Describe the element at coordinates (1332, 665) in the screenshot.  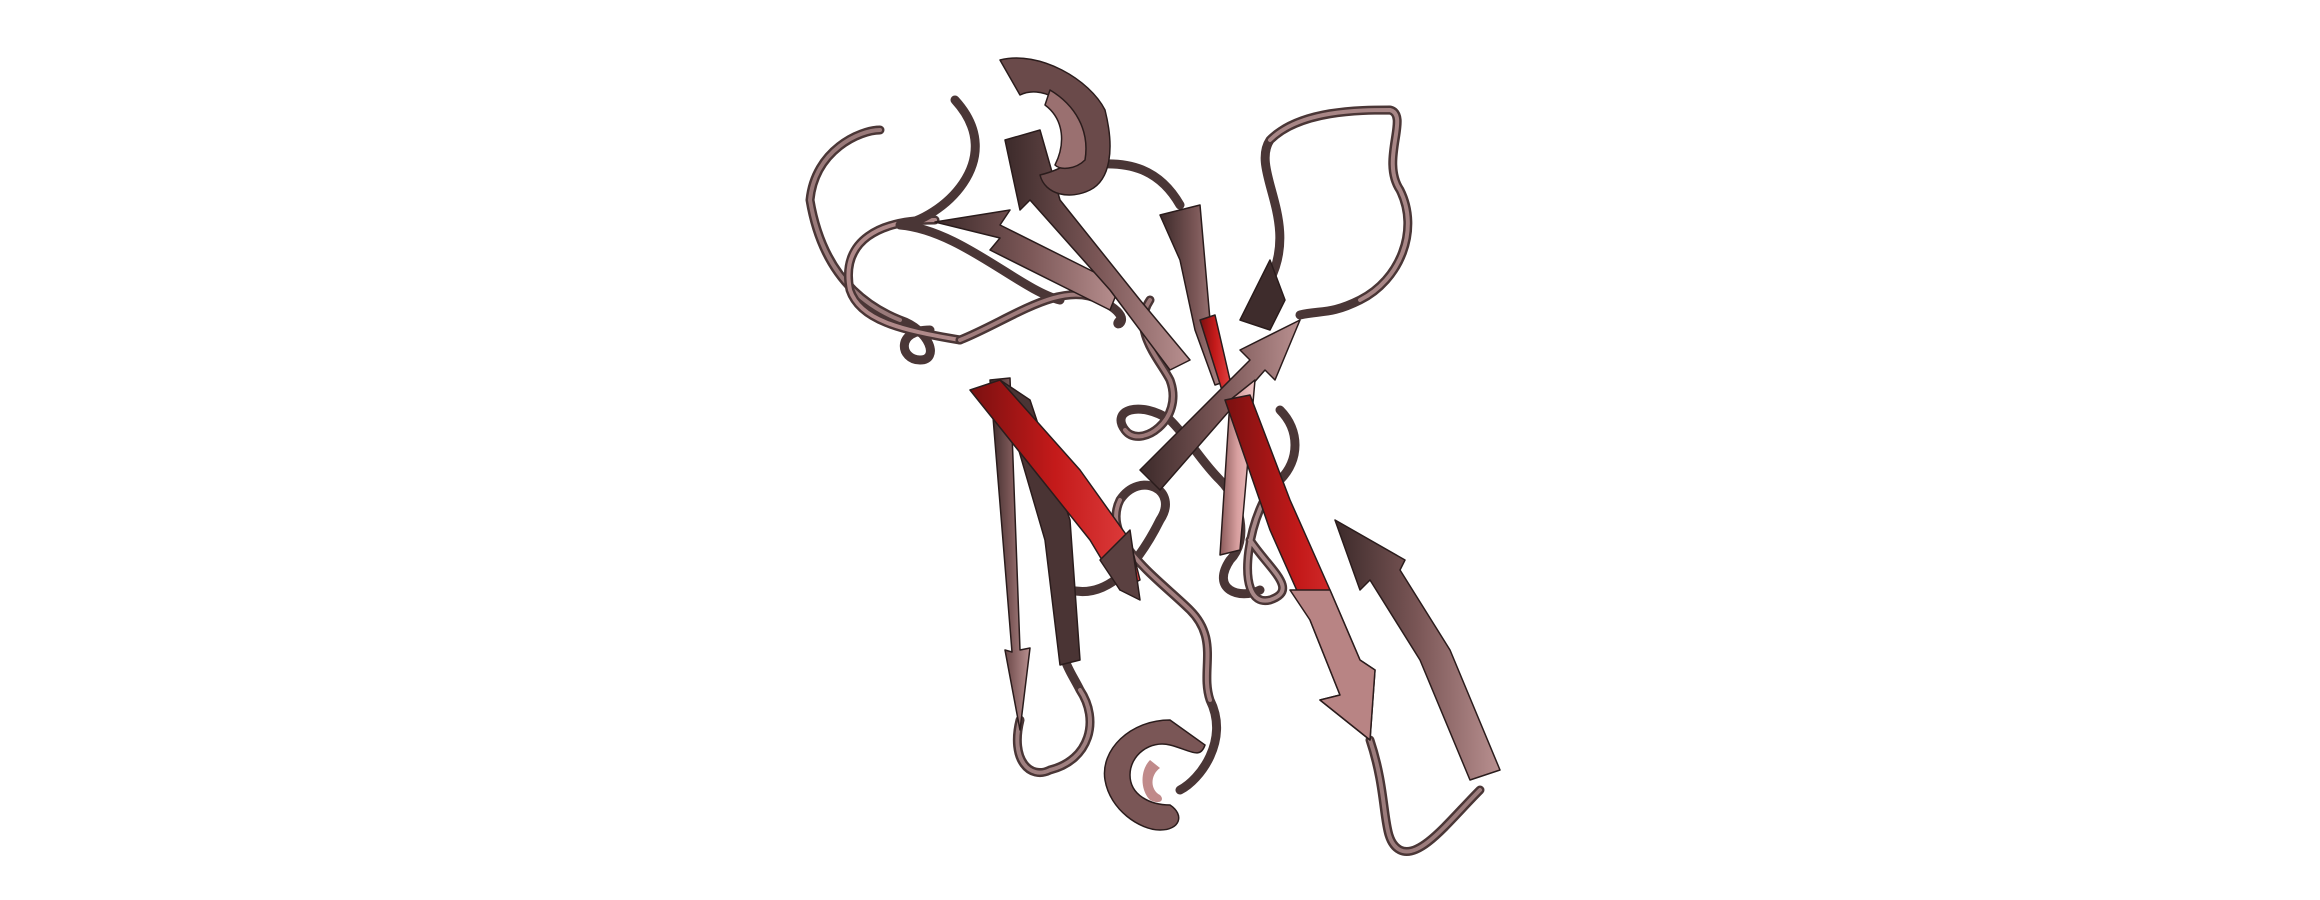
I see `strand-right-long-lower` at that location.